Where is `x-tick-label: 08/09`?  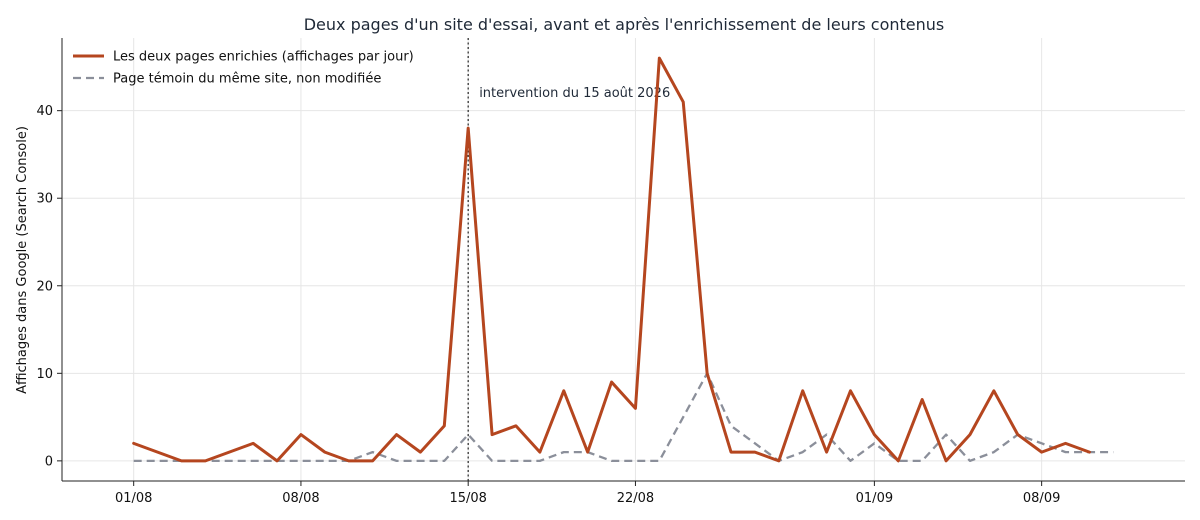 x-tick-label: 08/09 is located at coordinates (1041, 498).